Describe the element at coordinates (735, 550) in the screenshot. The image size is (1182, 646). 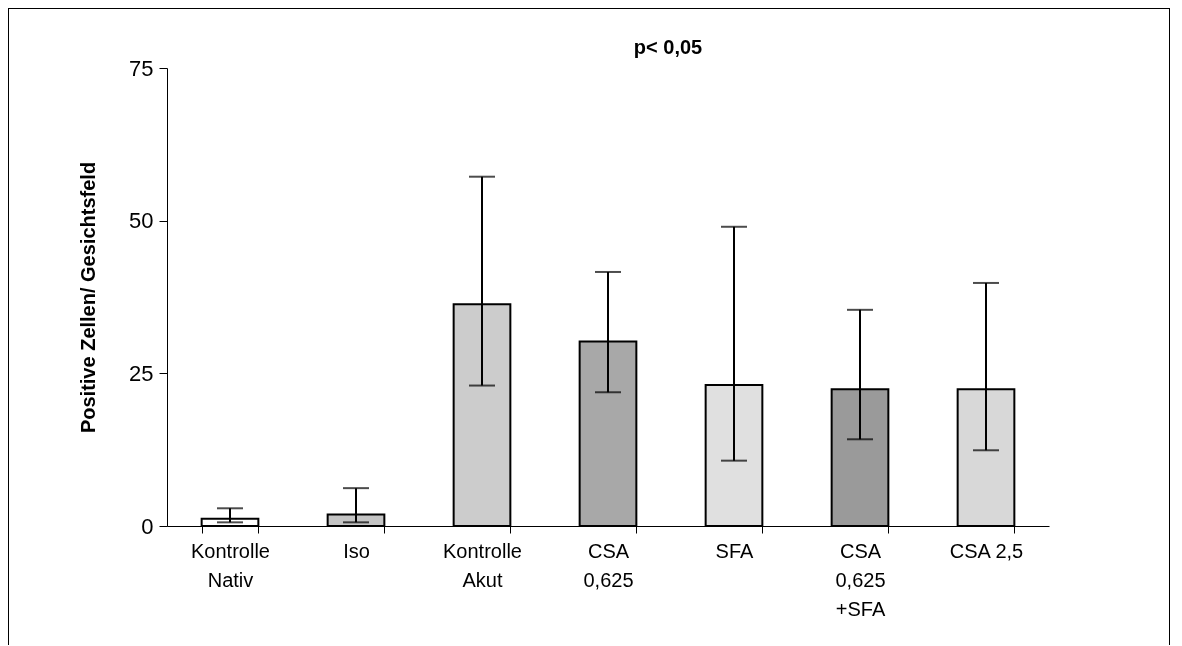
I see `x-tick-label: SFA` at that location.